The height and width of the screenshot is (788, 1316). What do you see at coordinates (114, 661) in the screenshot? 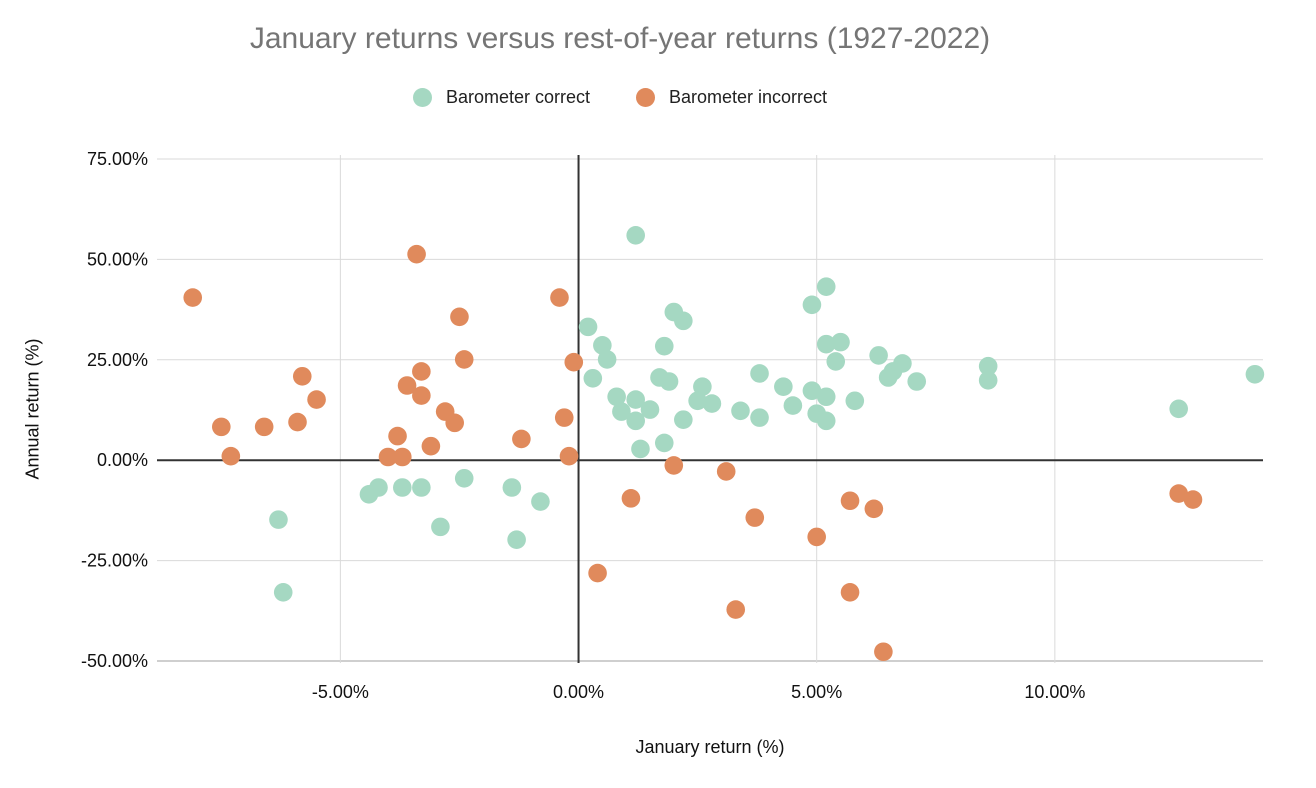
I see `y-tick-label: -50.00%` at bounding box center [114, 661].